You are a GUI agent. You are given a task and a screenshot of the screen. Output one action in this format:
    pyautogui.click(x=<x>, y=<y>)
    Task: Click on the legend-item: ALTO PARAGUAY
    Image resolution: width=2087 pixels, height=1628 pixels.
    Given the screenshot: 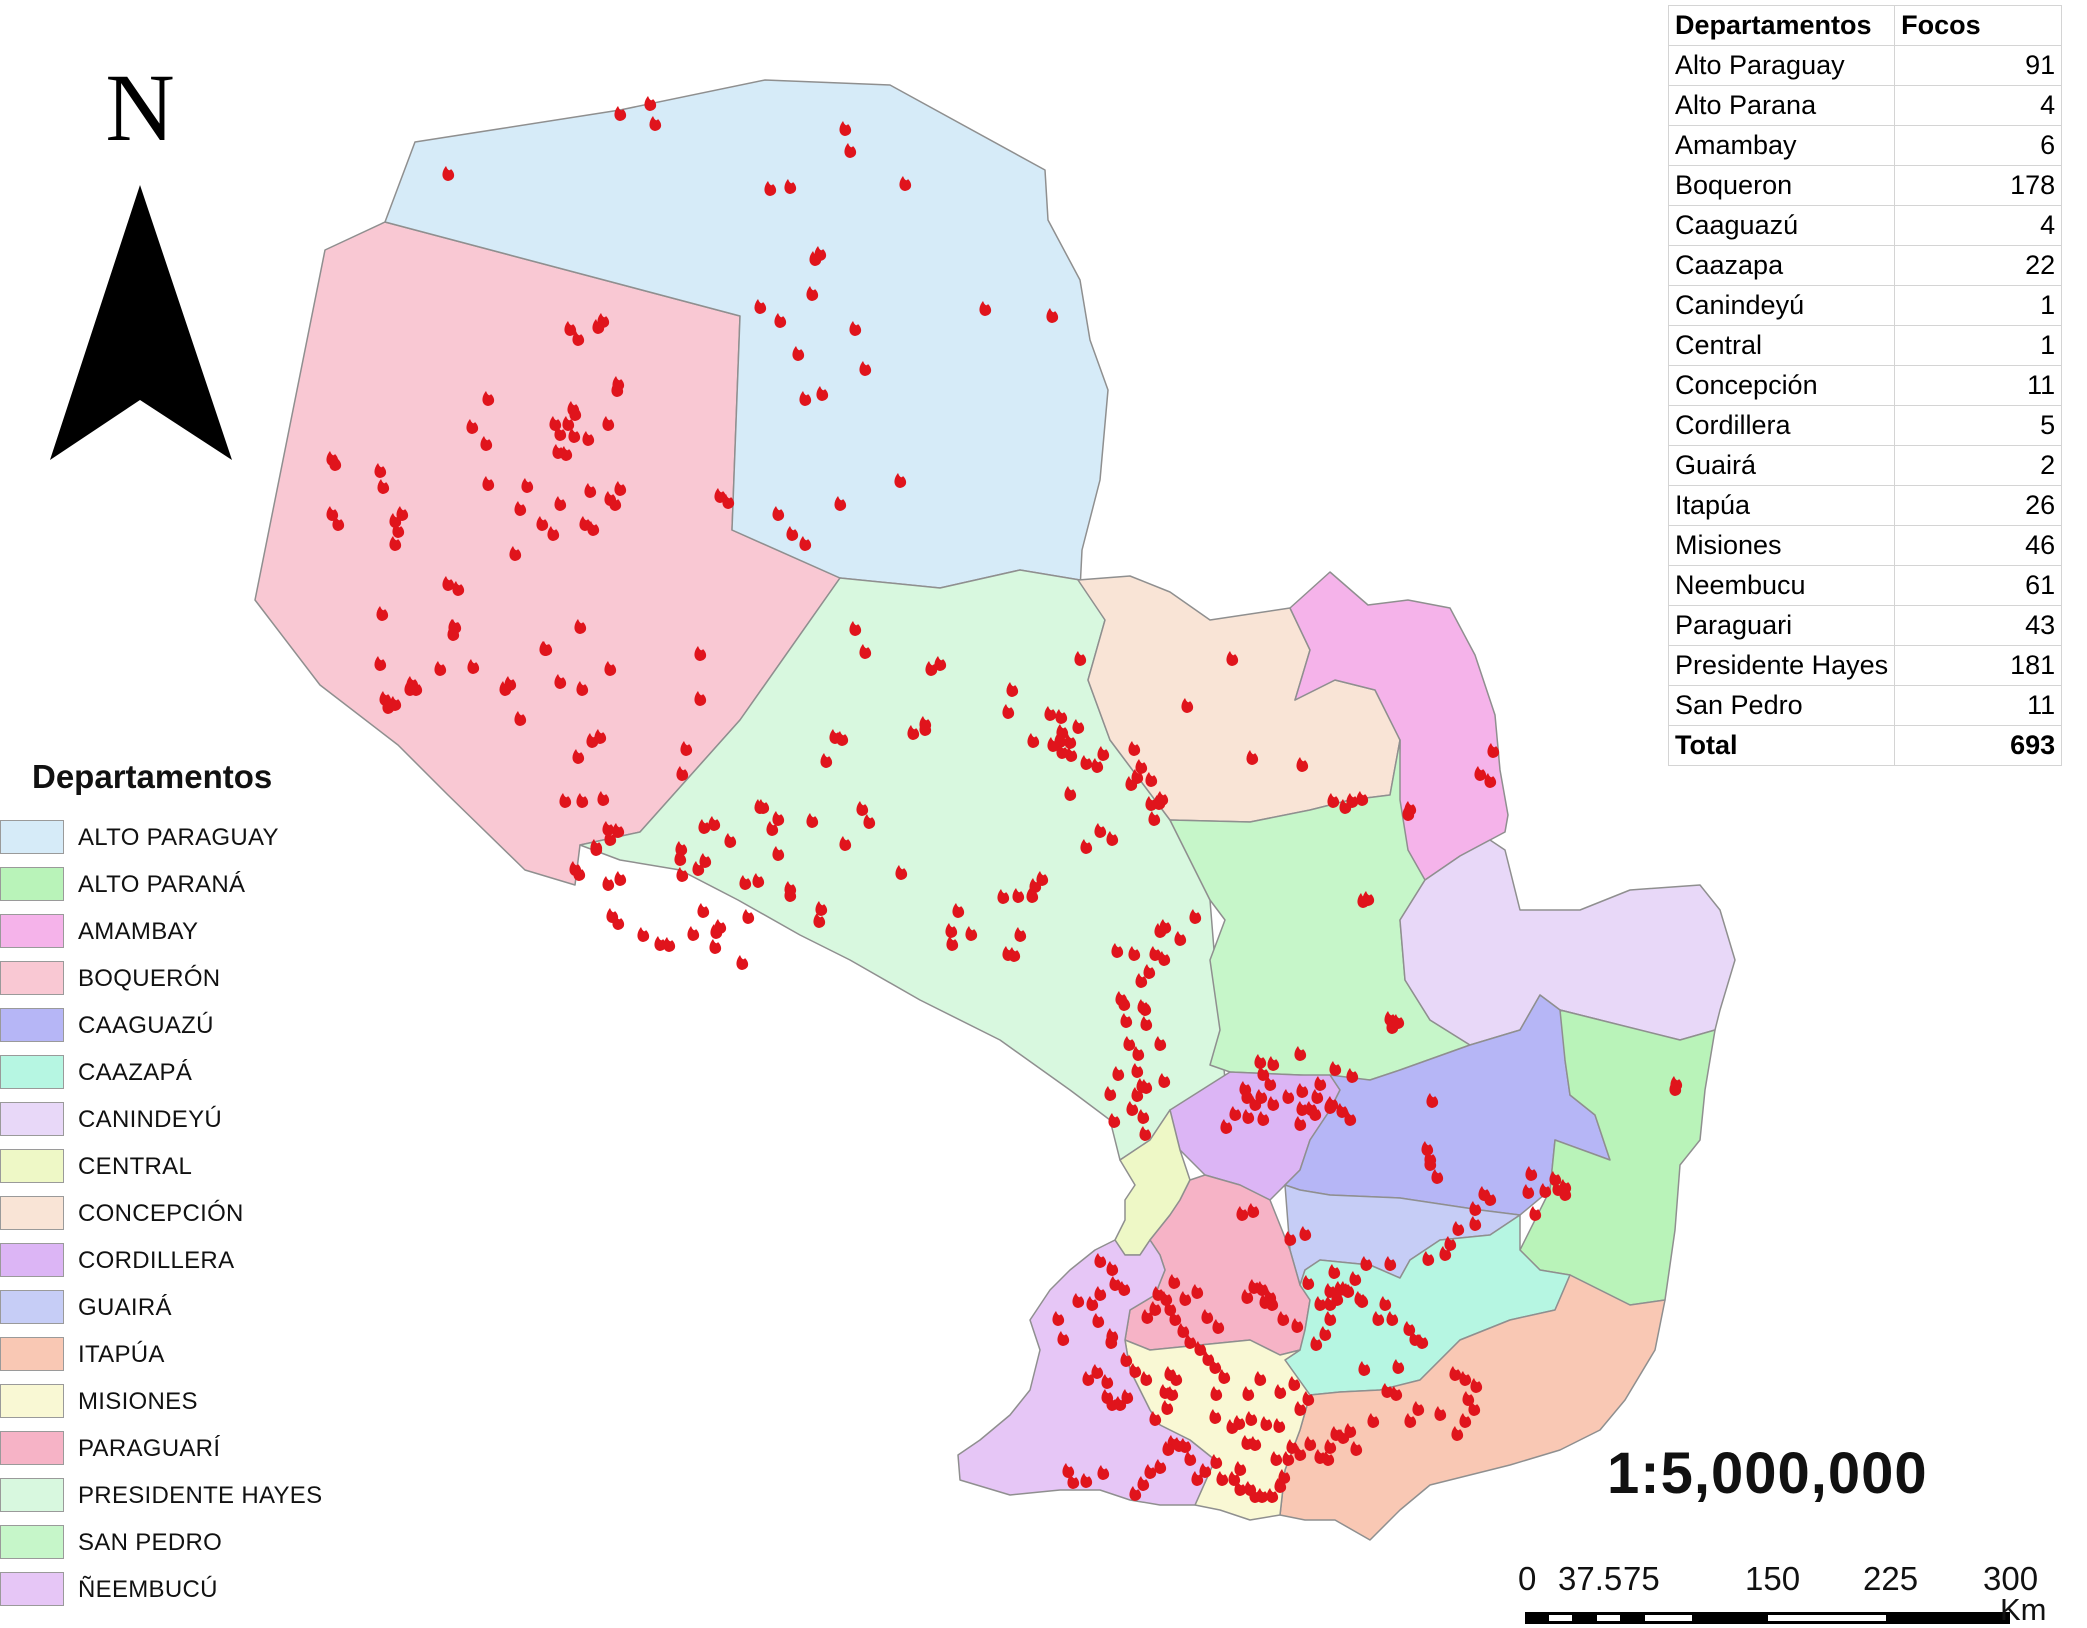 What is the action you would take?
    pyautogui.click(x=165, y=838)
    